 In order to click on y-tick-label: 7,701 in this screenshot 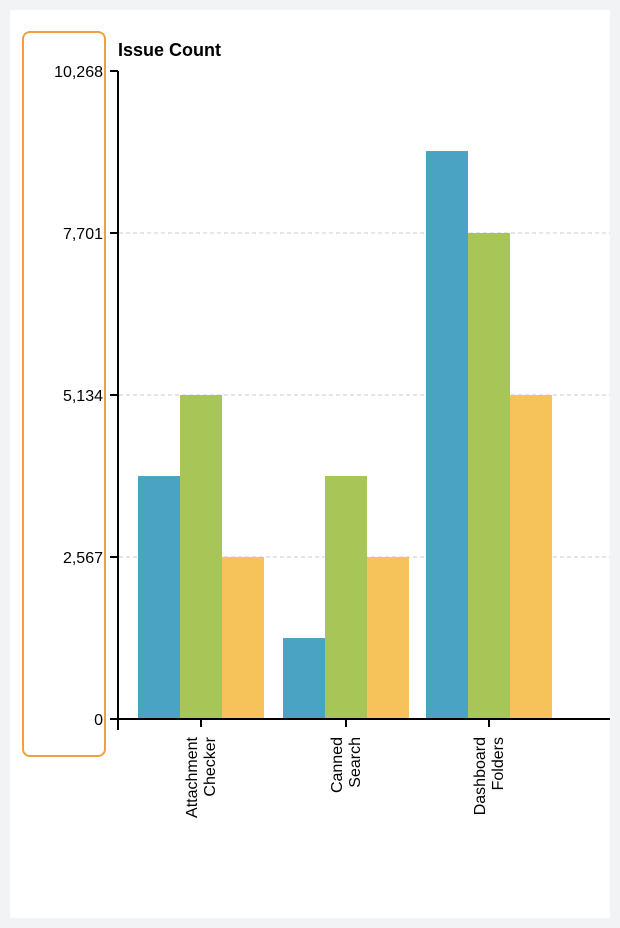, I will do `click(83, 234)`.